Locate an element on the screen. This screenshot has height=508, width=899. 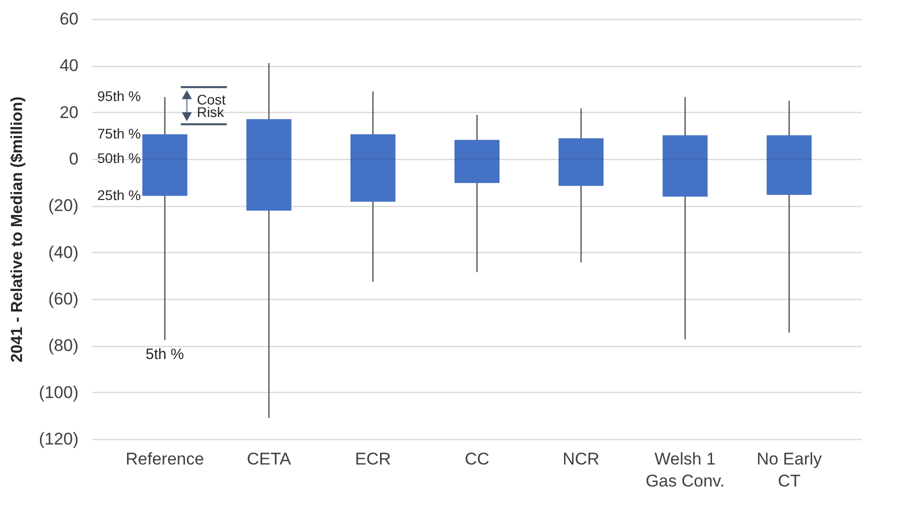
x-tick-label: CC is located at coordinates (477, 459).